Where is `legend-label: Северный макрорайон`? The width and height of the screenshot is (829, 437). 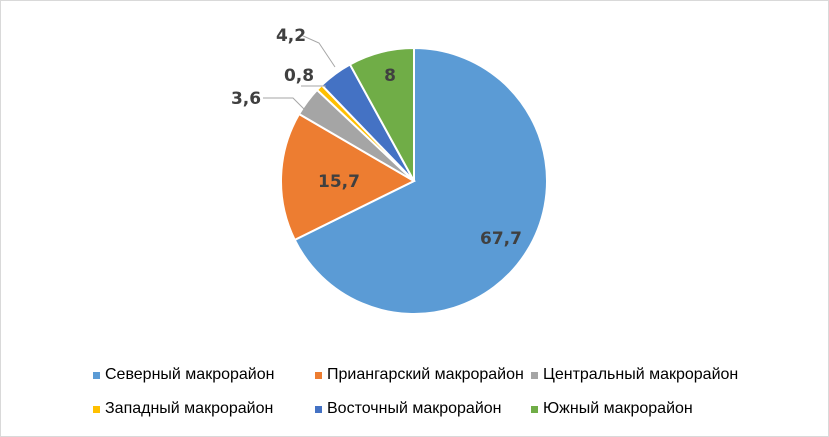 legend-label: Северный макрорайон is located at coordinates (190, 374).